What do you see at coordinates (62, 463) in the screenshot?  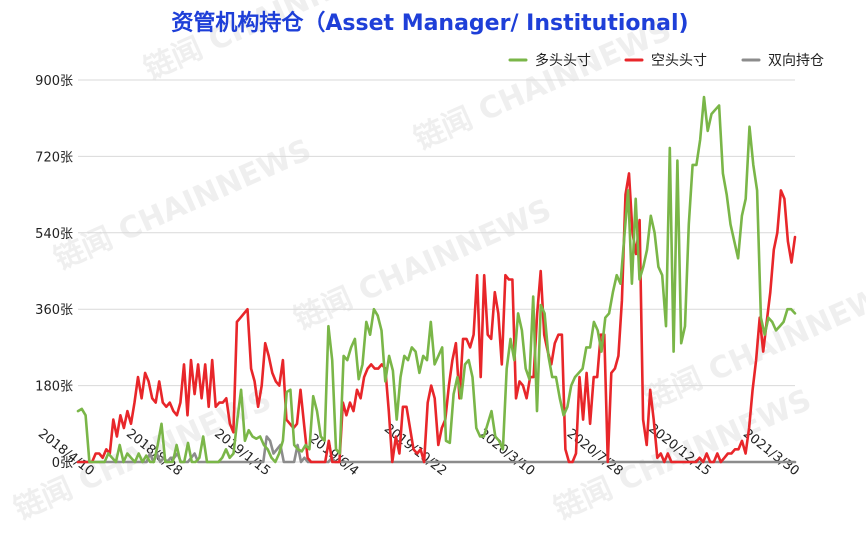 I see `y-tick-label: 0张` at bounding box center [62, 463].